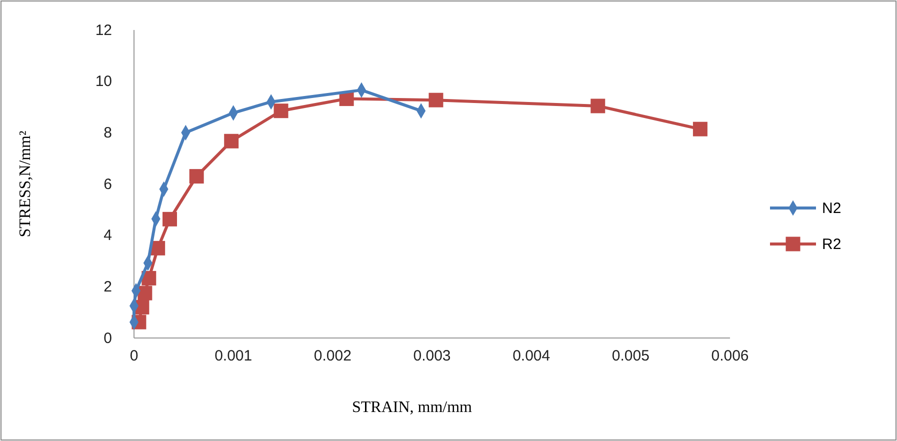 Image resolution: width=897 pixels, height=441 pixels. I want to click on legend-label: N2, so click(832, 208).